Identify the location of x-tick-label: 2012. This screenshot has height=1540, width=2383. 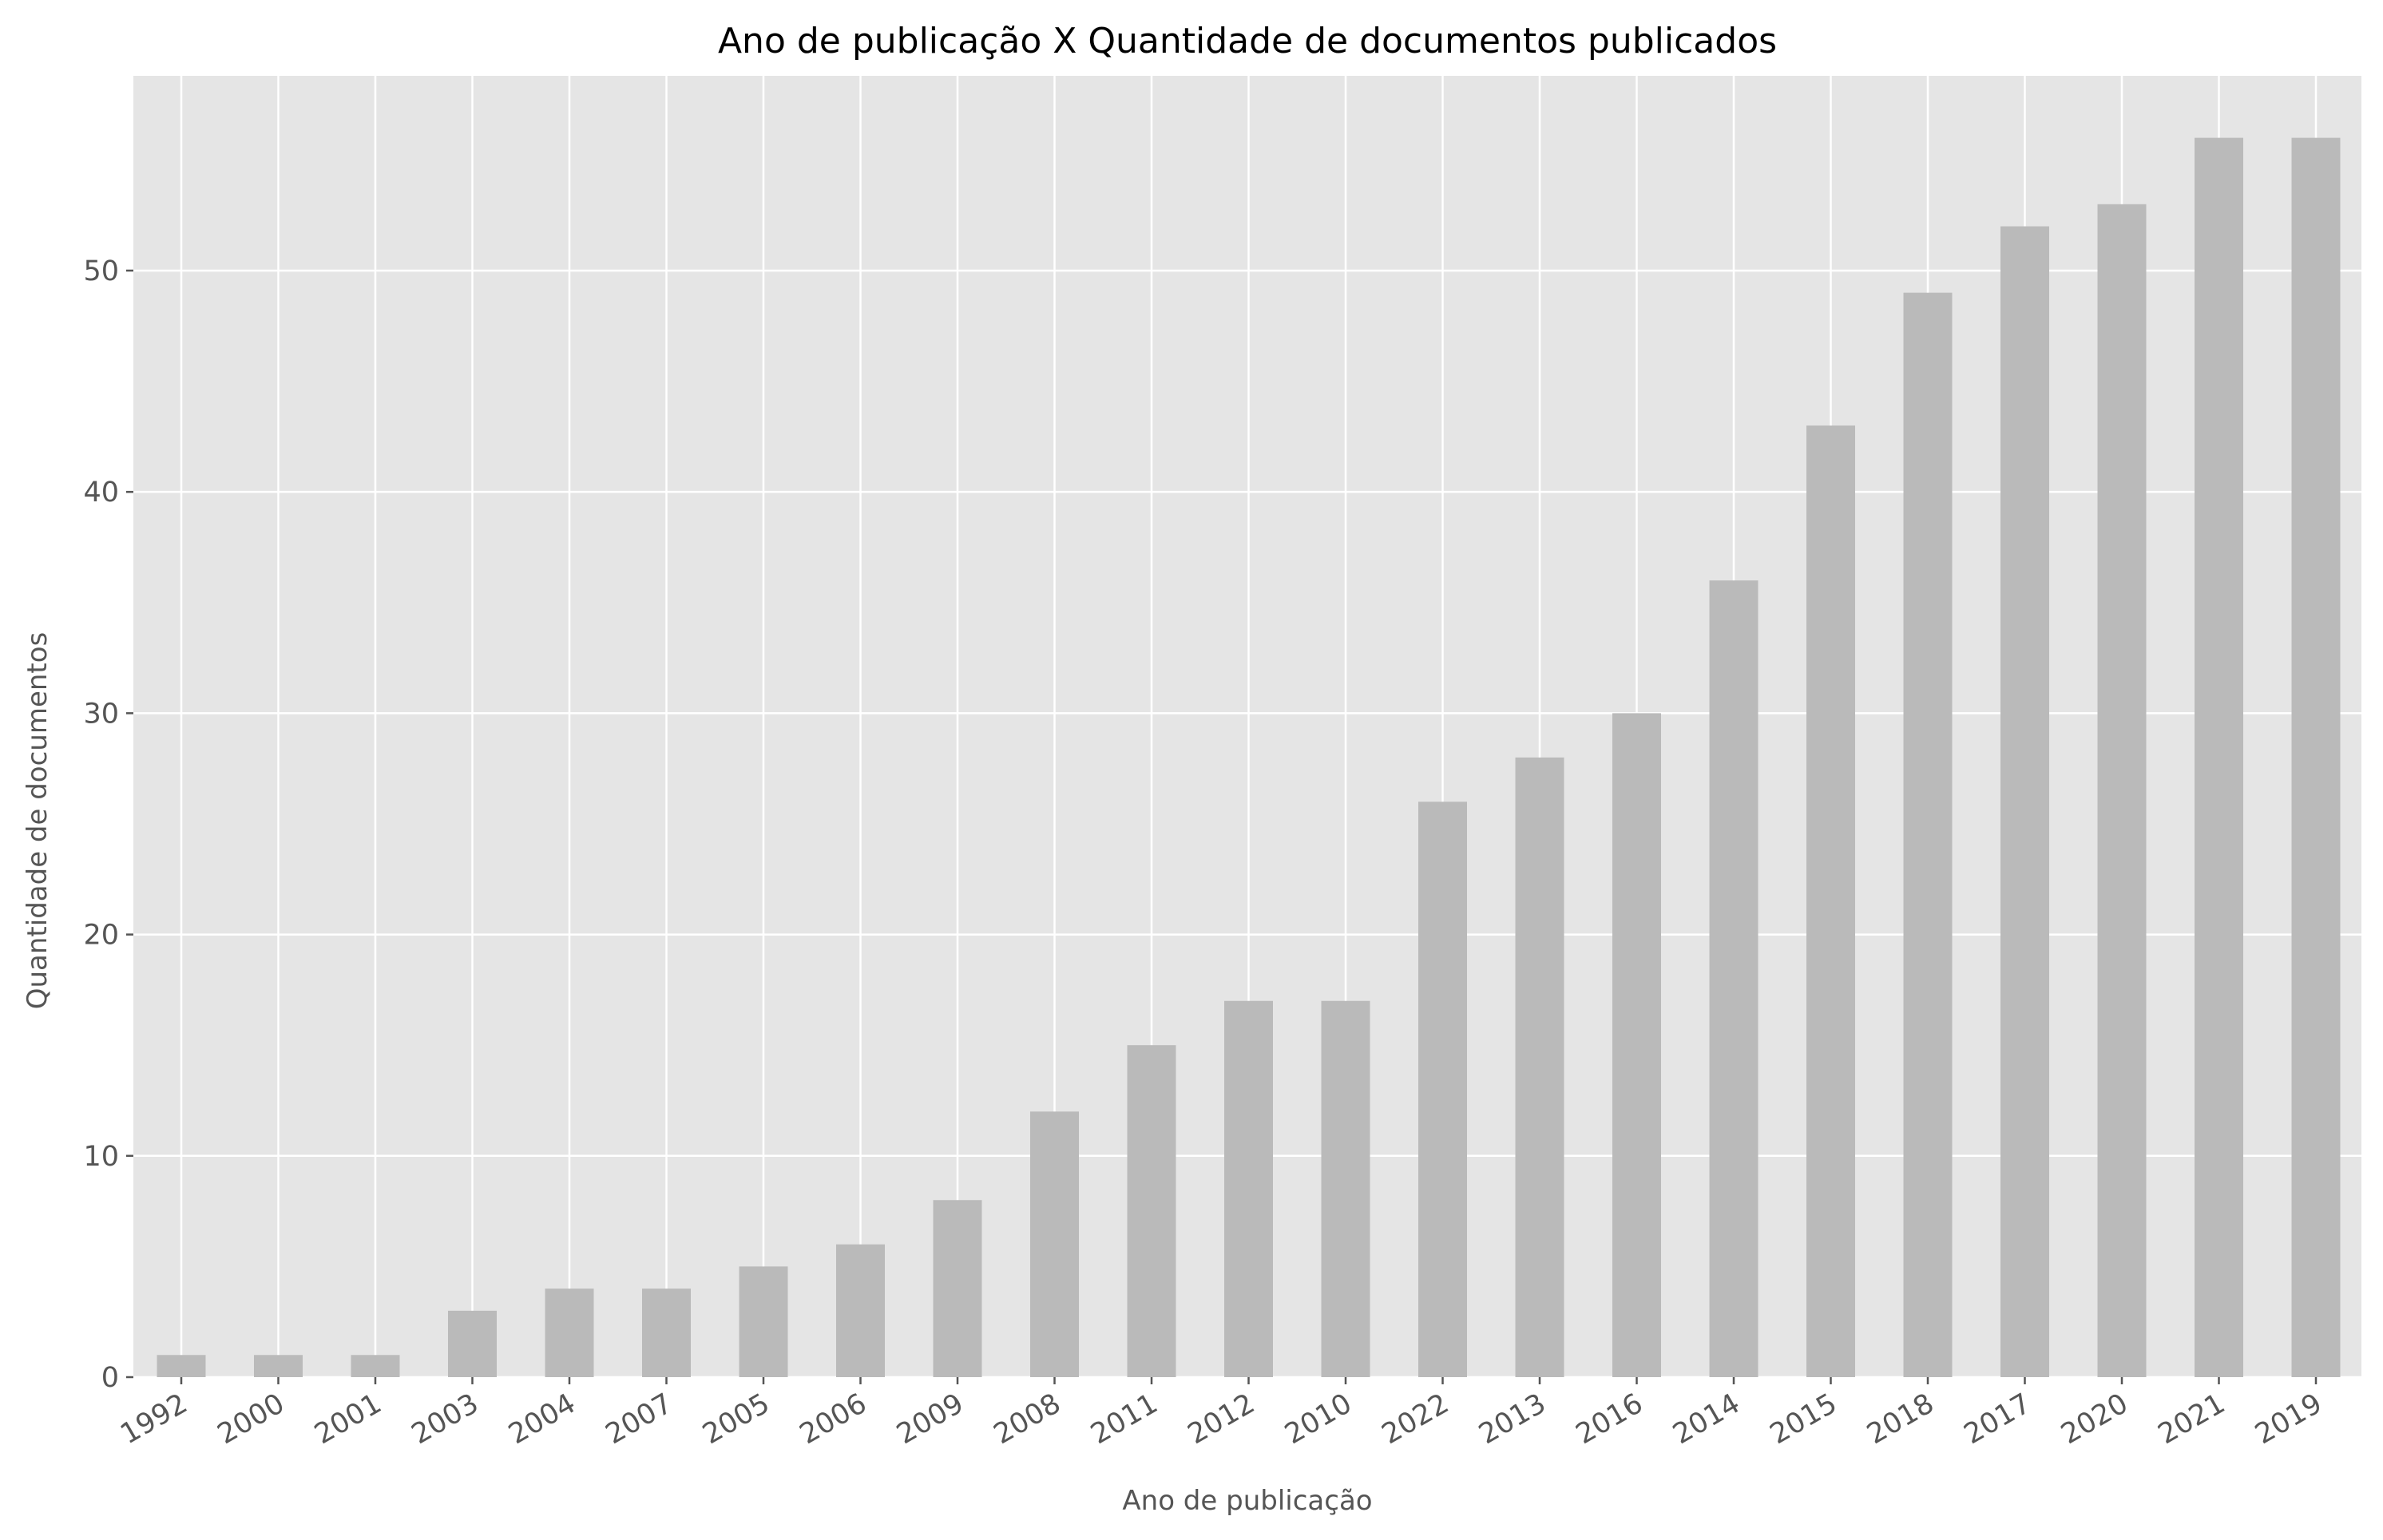
(1221, 1419).